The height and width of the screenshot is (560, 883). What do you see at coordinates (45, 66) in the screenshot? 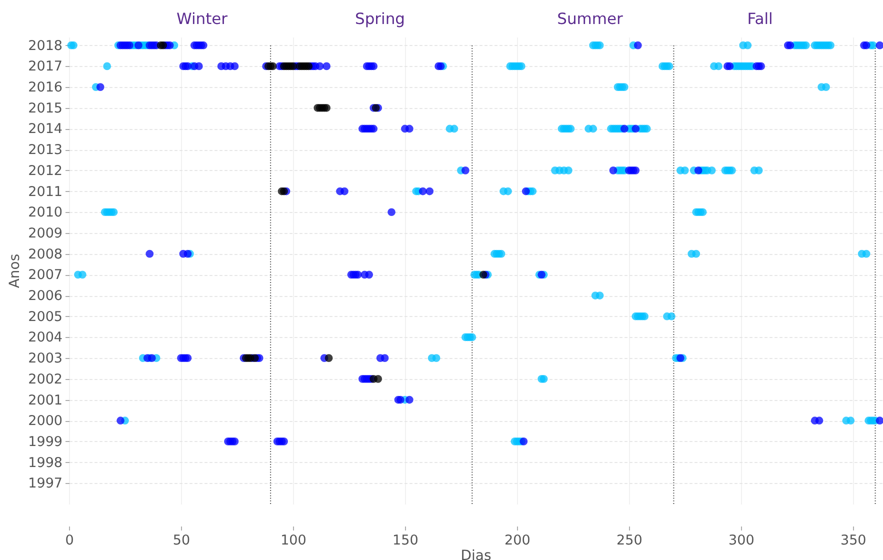
I see `y-tick-label: 2017` at bounding box center [45, 66].